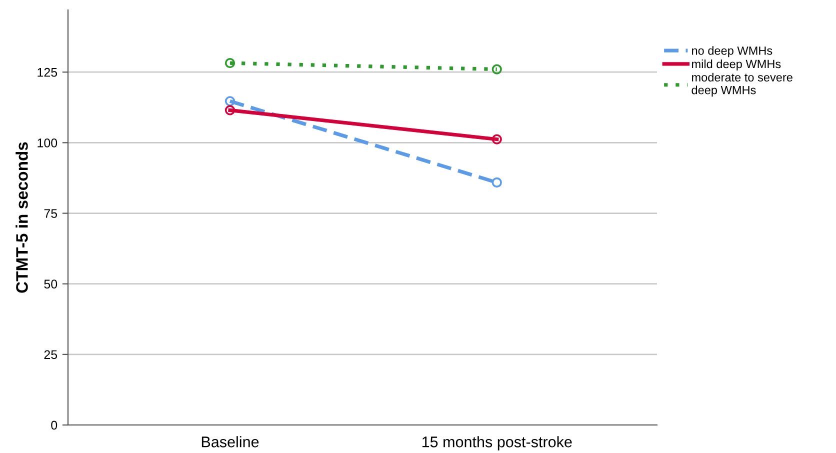  What do you see at coordinates (497, 443) in the screenshot?
I see `x-tick-label: 15 months post-stroke` at bounding box center [497, 443].